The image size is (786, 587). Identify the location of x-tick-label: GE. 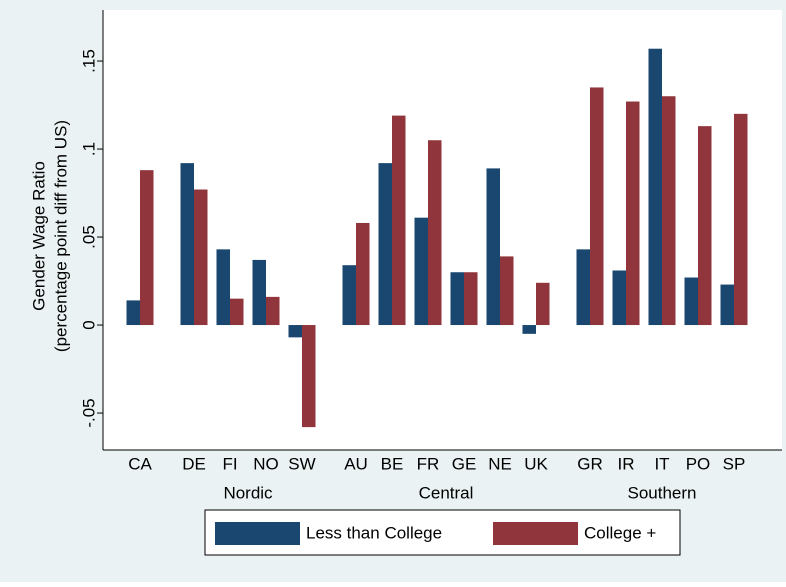
(464, 463).